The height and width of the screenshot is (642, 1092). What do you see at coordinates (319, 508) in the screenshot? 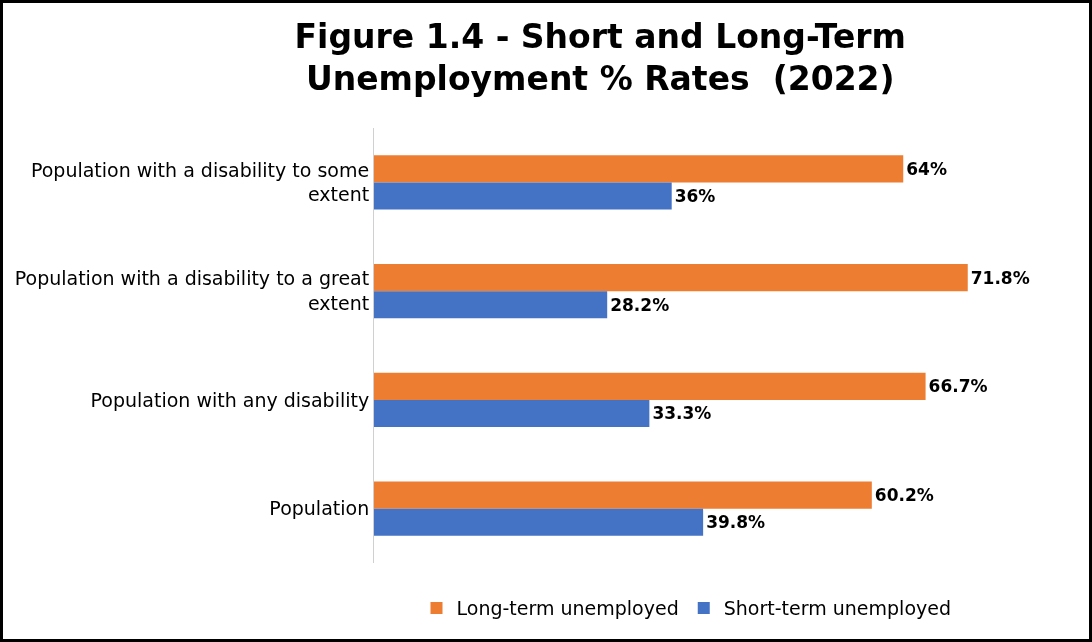
I see `y-tick-label: Population` at bounding box center [319, 508].